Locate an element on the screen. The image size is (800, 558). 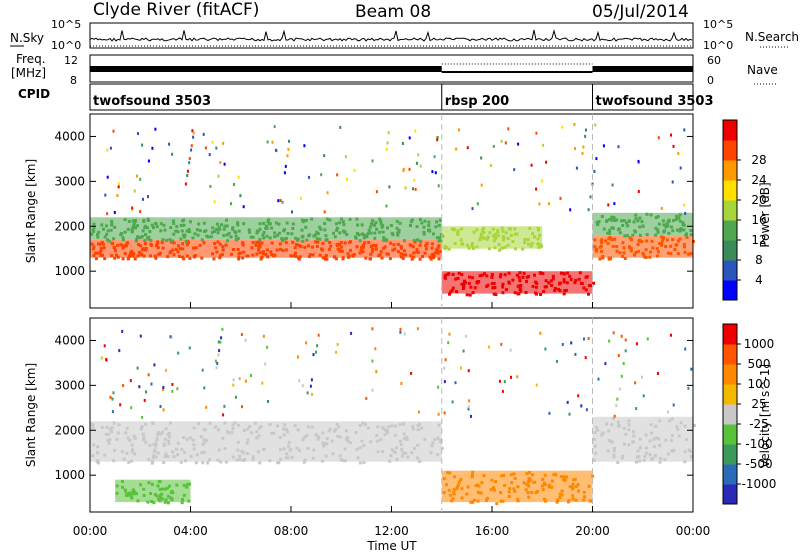
x-tick-label: 12:00 is located at coordinates (391, 531).